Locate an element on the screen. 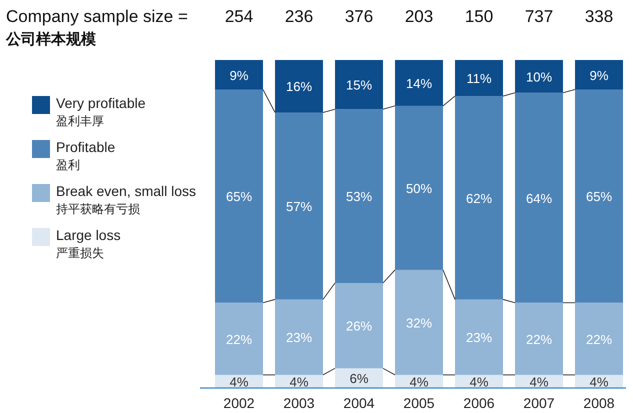 The height and width of the screenshot is (413, 633). data-label: 6% is located at coordinates (359, 378).